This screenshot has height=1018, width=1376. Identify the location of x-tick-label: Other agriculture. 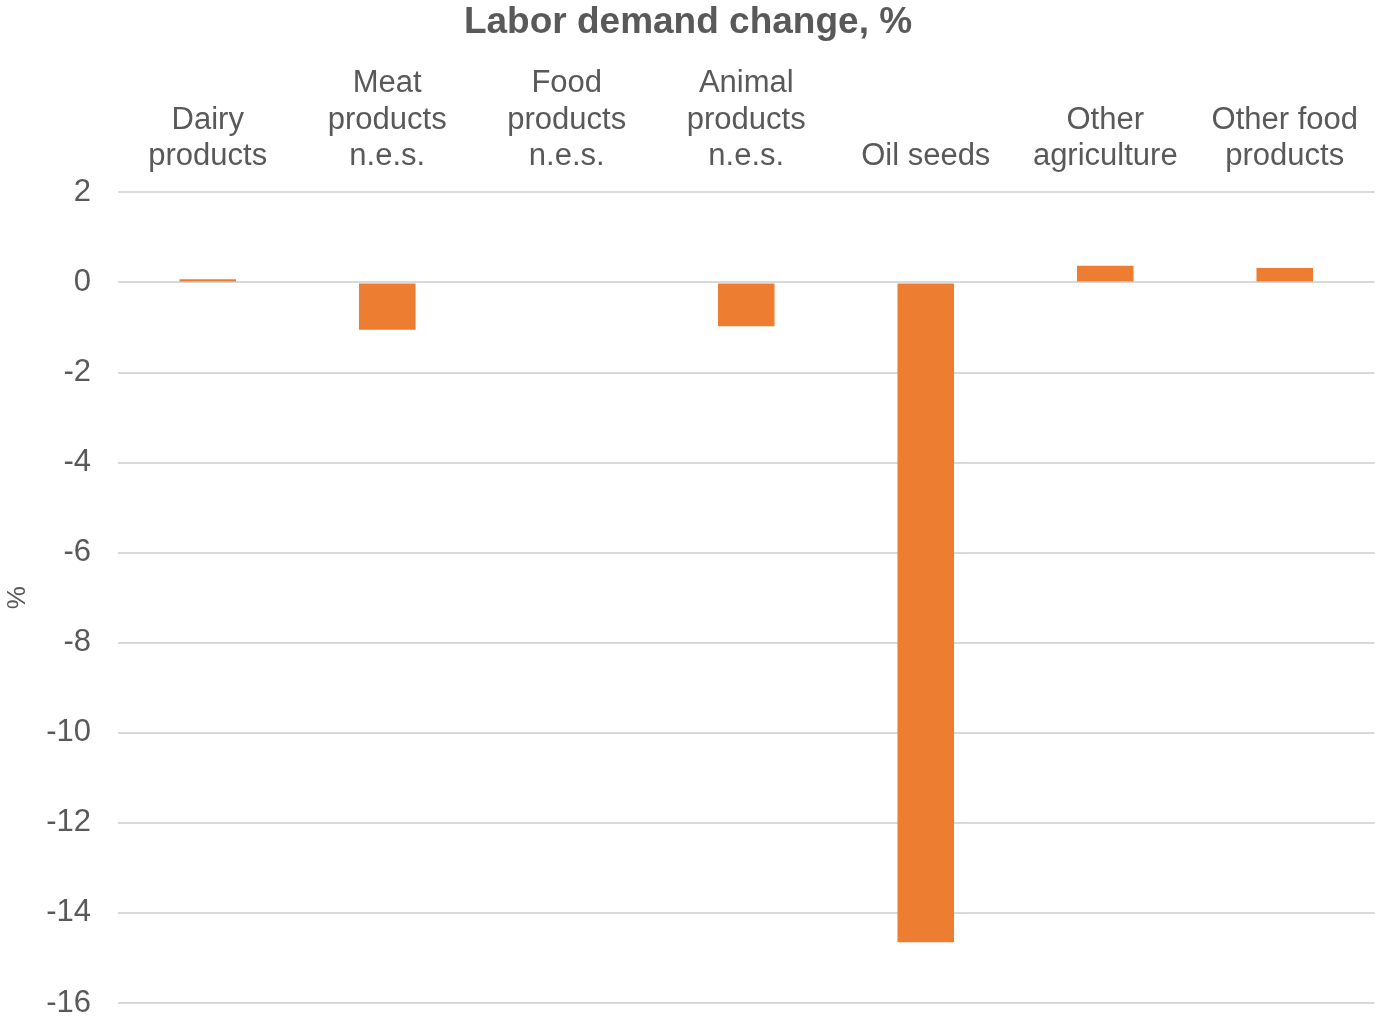
(1105, 136).